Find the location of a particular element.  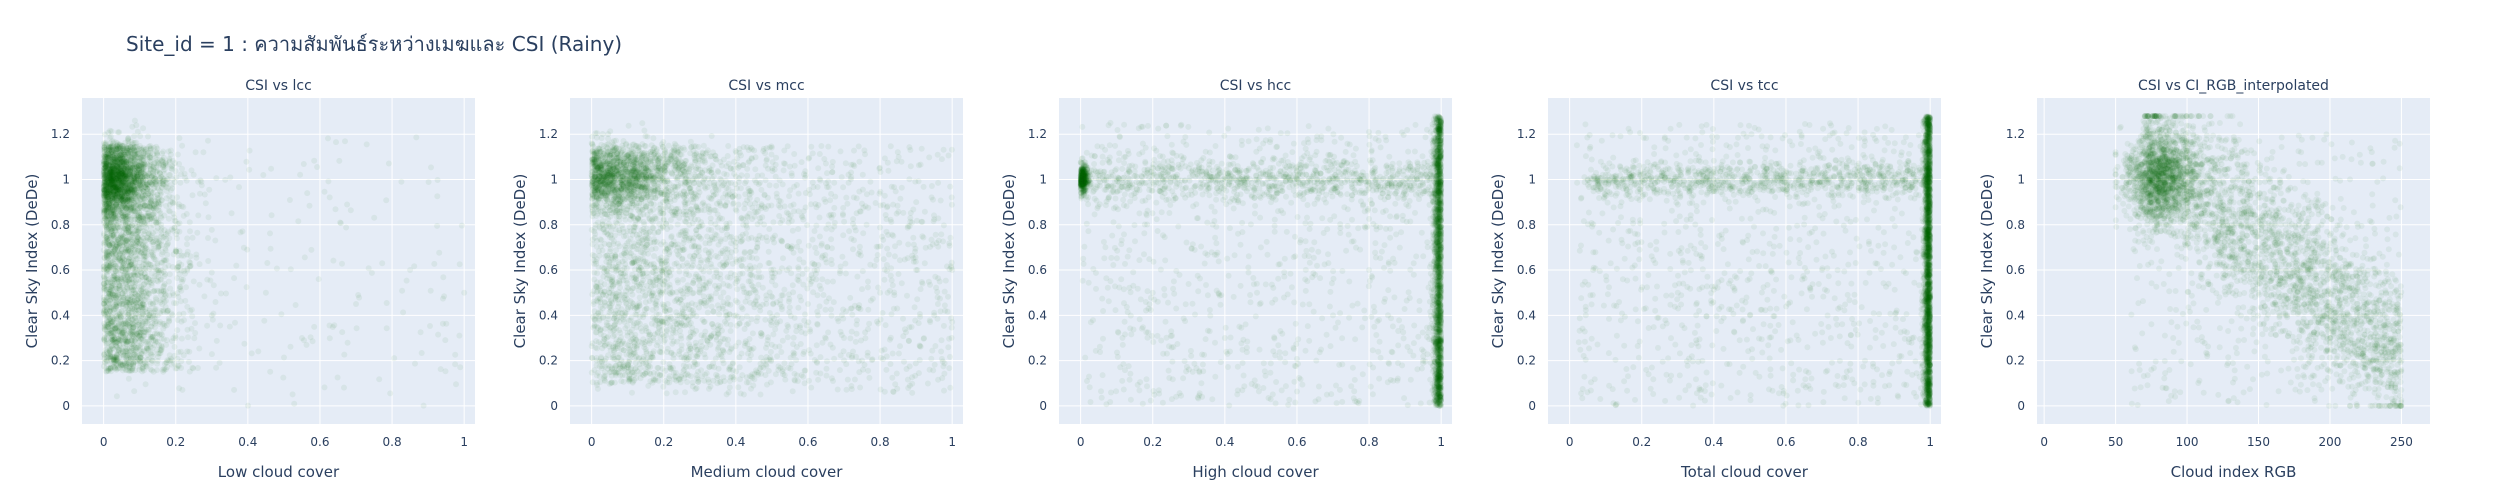

x-axis-label: Low cloud cover is located at coordinates (279, 472).